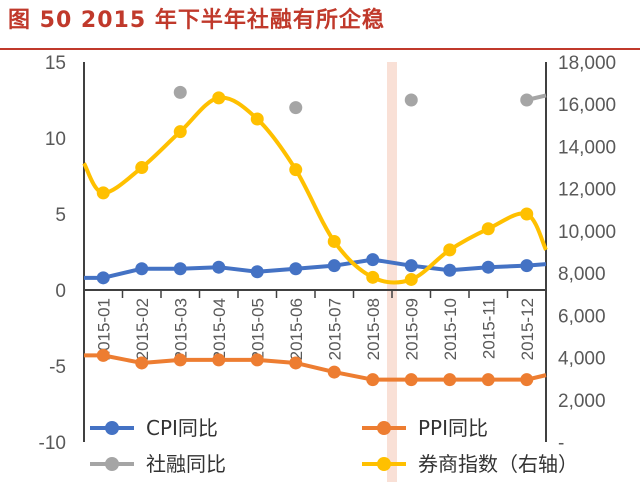 The width and height of the screenshot is (640, 486). What do you see at coordinates (296, 329) in the screenshot?
I see `x-tick-label: 2015-06` at bounding box center [296, 329].